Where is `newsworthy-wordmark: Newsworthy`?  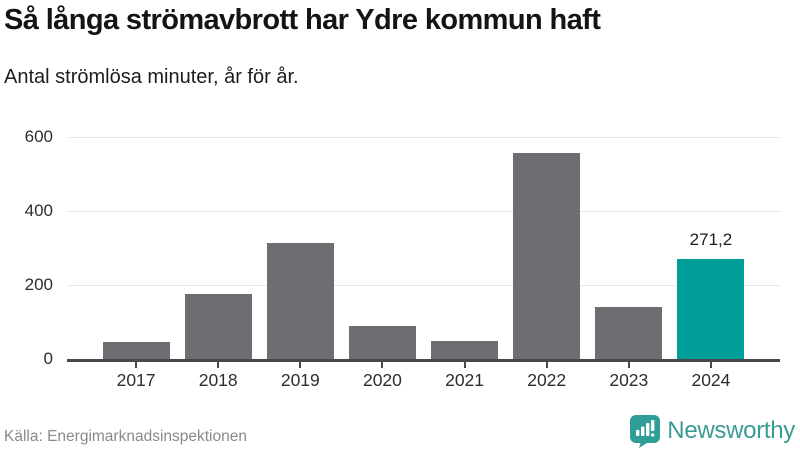
newsworthy-wordmark: Newsworthy is located at coordinates (731, 430).